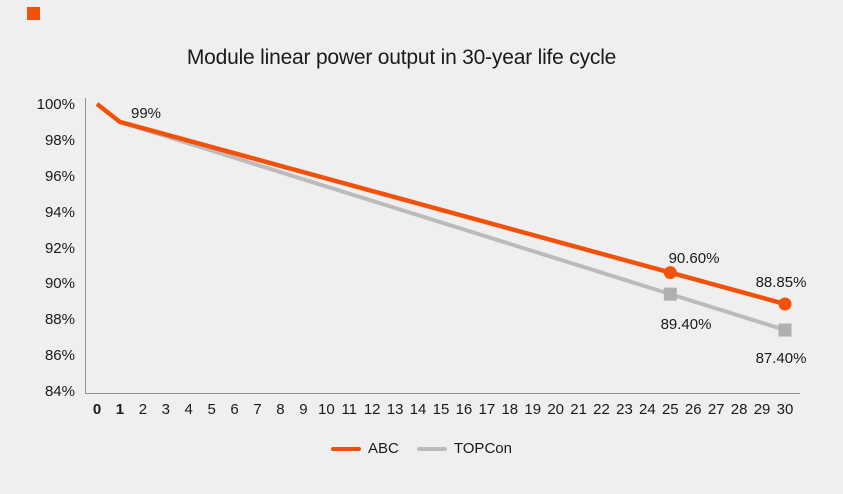  What do you see at coordinates (383, 448) in the screenshot?
I see `legend-label: ABC` at bounding box center [383, 448].